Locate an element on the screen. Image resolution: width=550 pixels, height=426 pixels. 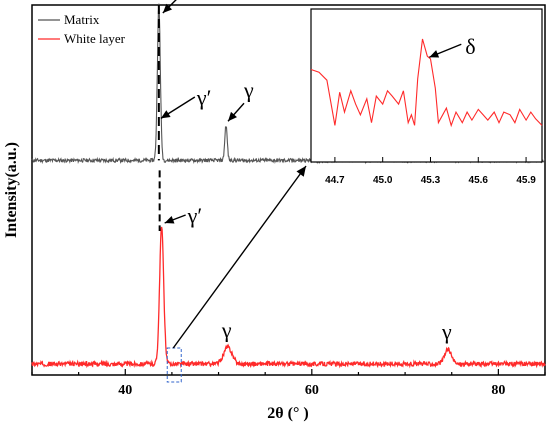
inset-x-tick-label: 45.3 is located at coordinates (431, 180).